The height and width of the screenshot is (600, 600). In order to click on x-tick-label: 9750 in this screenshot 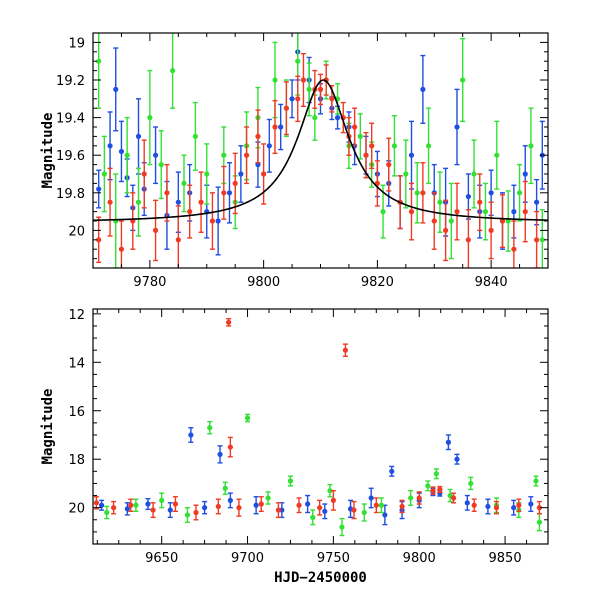, I will do `click(333, 558)`.